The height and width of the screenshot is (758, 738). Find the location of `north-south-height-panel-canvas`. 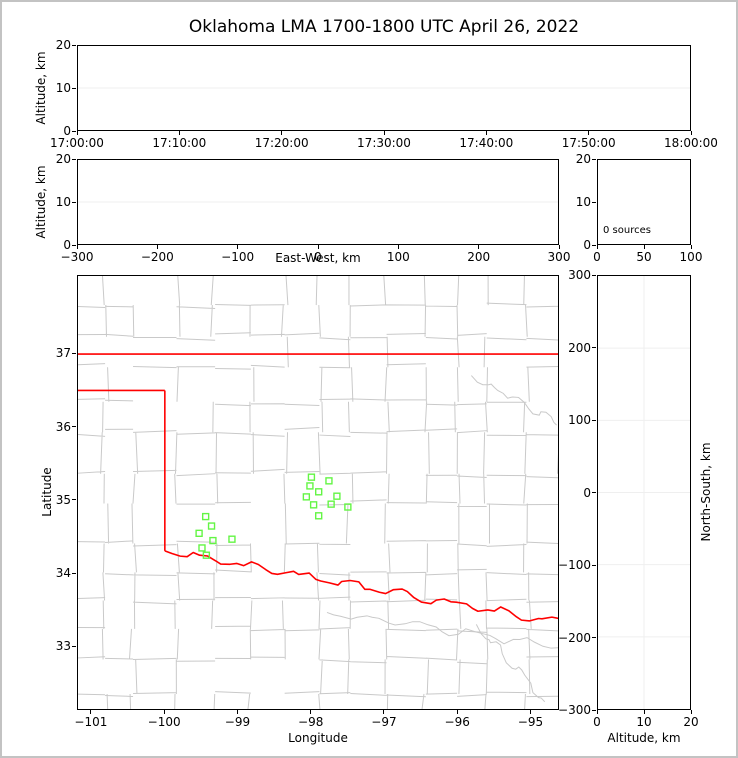

north-south-height-panel-canvas is located at coordinates (644, 492).